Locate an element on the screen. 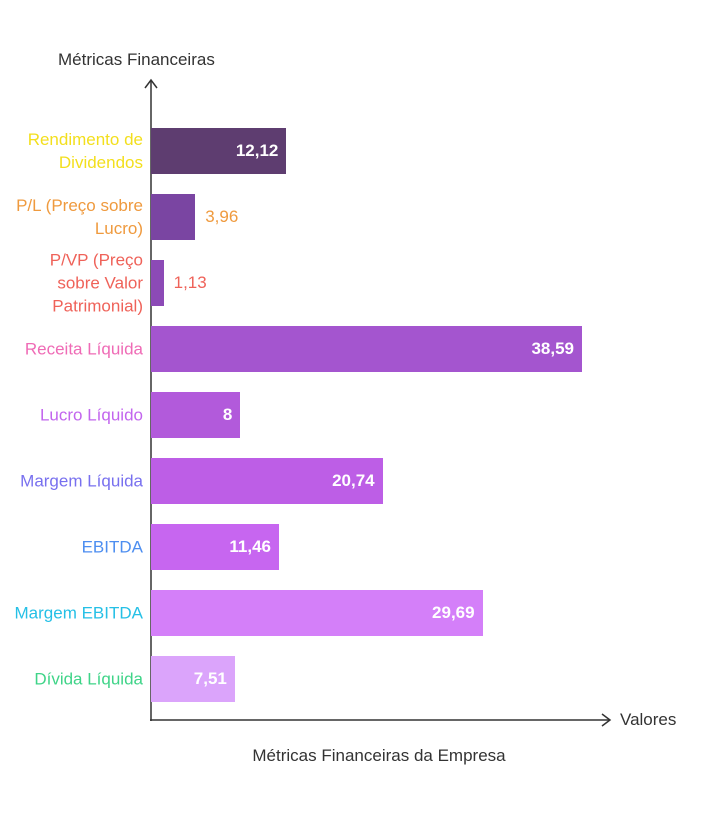  y-arrow is located at coordinates (151, 83).